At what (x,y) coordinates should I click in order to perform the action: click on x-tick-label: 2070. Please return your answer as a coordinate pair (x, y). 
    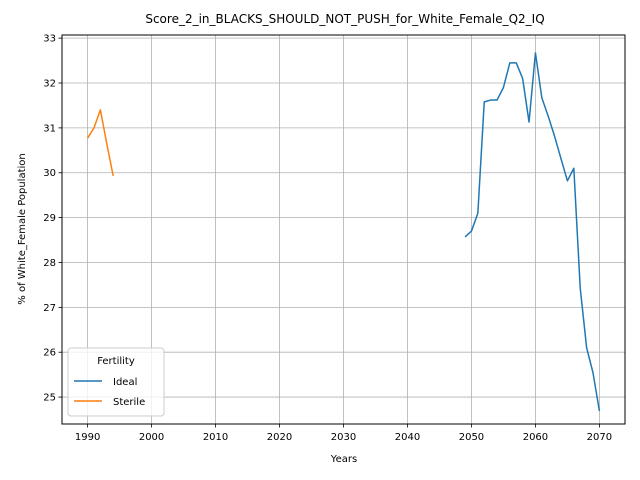
    Looking at the image, I should click on (599, 437).